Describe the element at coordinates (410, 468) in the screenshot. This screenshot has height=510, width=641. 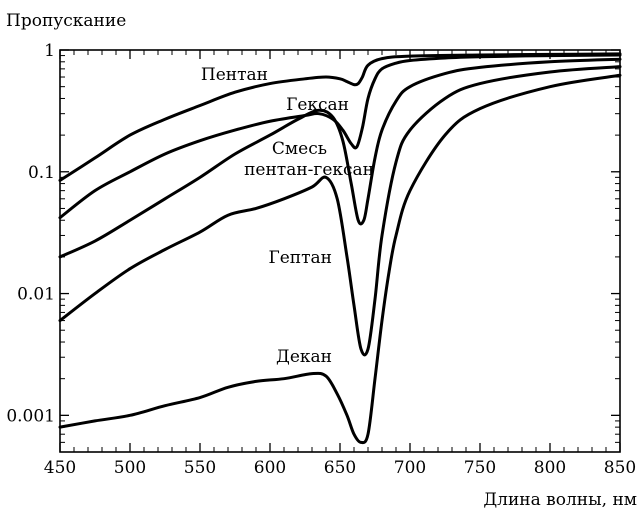
I see `x-tick-label: 700` at that location.